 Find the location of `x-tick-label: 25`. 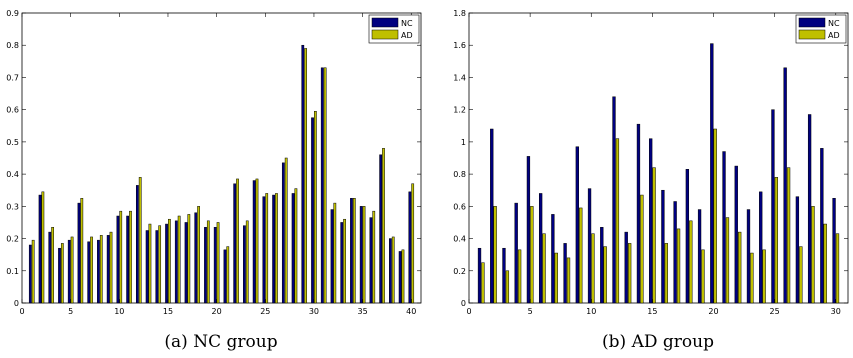

x-tick-label: 25 is located at coordinates (265, 311).